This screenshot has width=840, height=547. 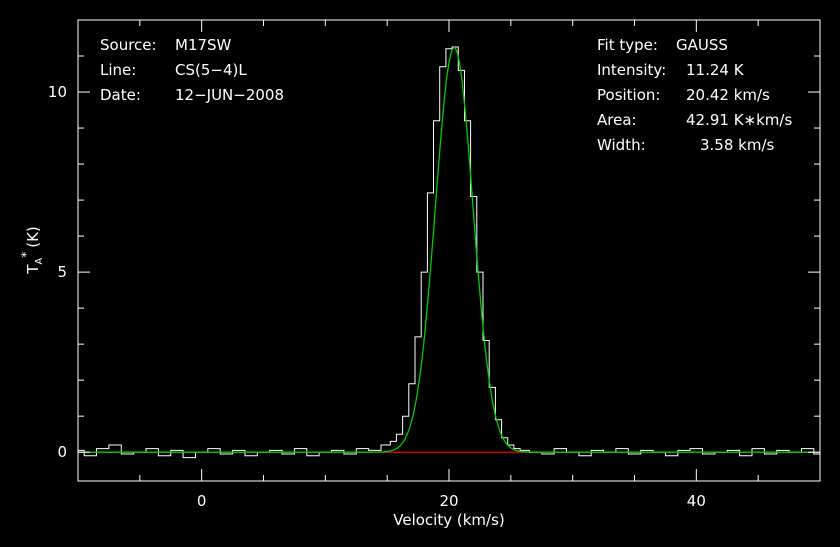 What do you see at coordinates (728, 95) in the screenshot?
I see `fit-position-value: 20.42 km/s` at bounding box center [728, 95].